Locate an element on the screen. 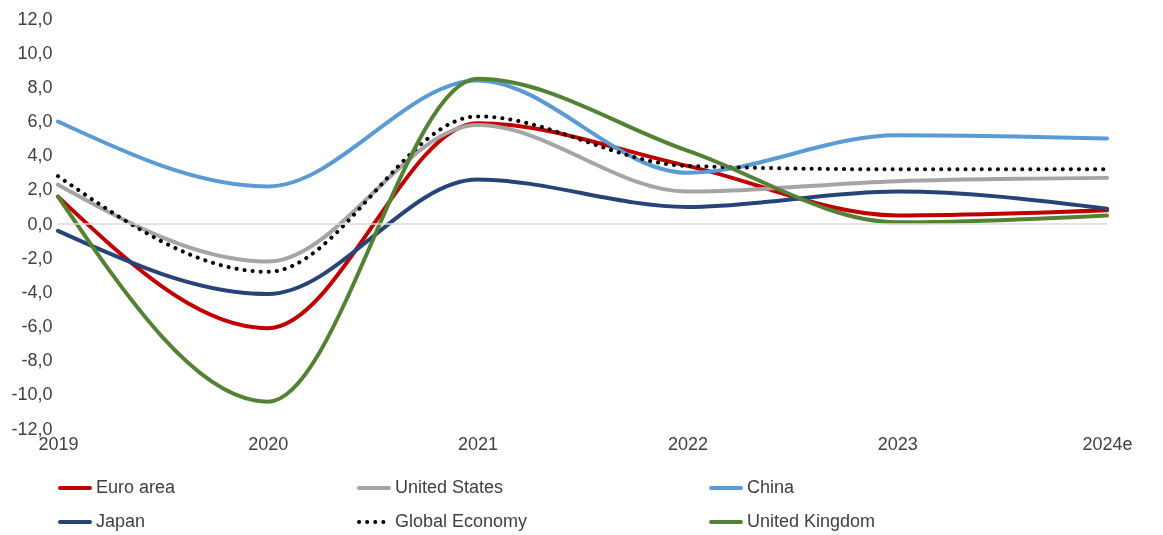  y-tick-label: -8,0 is located at coordinates (37, 360).